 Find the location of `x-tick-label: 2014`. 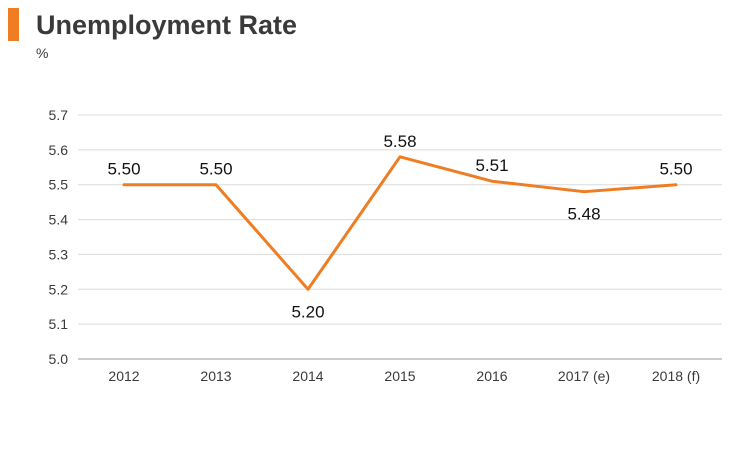

x-tick-label: 2014 is located at coordinates (307, 376).